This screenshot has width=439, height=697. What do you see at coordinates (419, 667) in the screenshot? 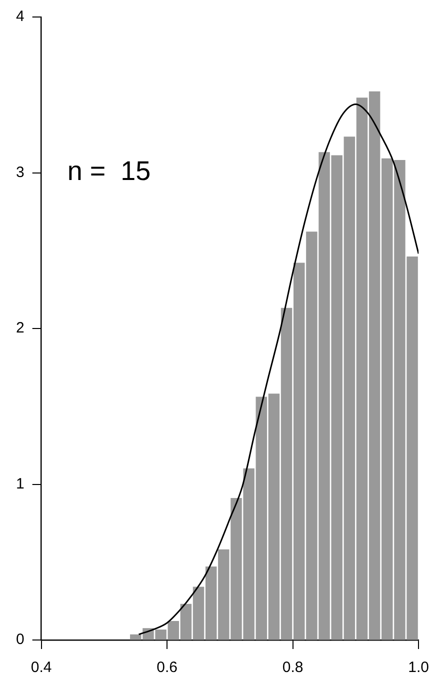
I see `x-tick-label: 1.0` at bounding box center [419, 667].